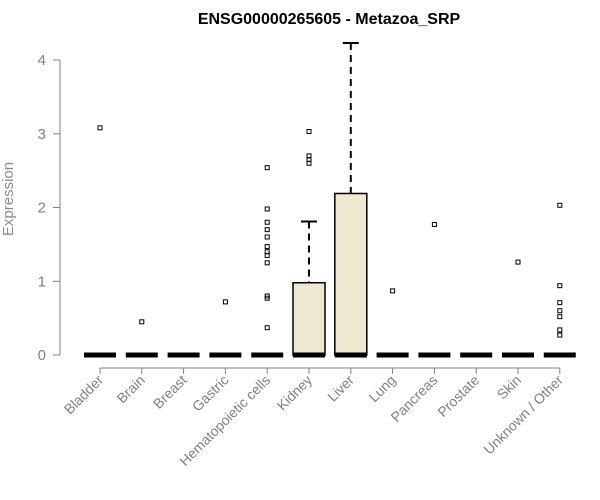 The width and height of the screenshot is (600, 500). Describe the element at coordinates (42, 208) in the screenshot. I see `y-tick-label: 2` at that location.